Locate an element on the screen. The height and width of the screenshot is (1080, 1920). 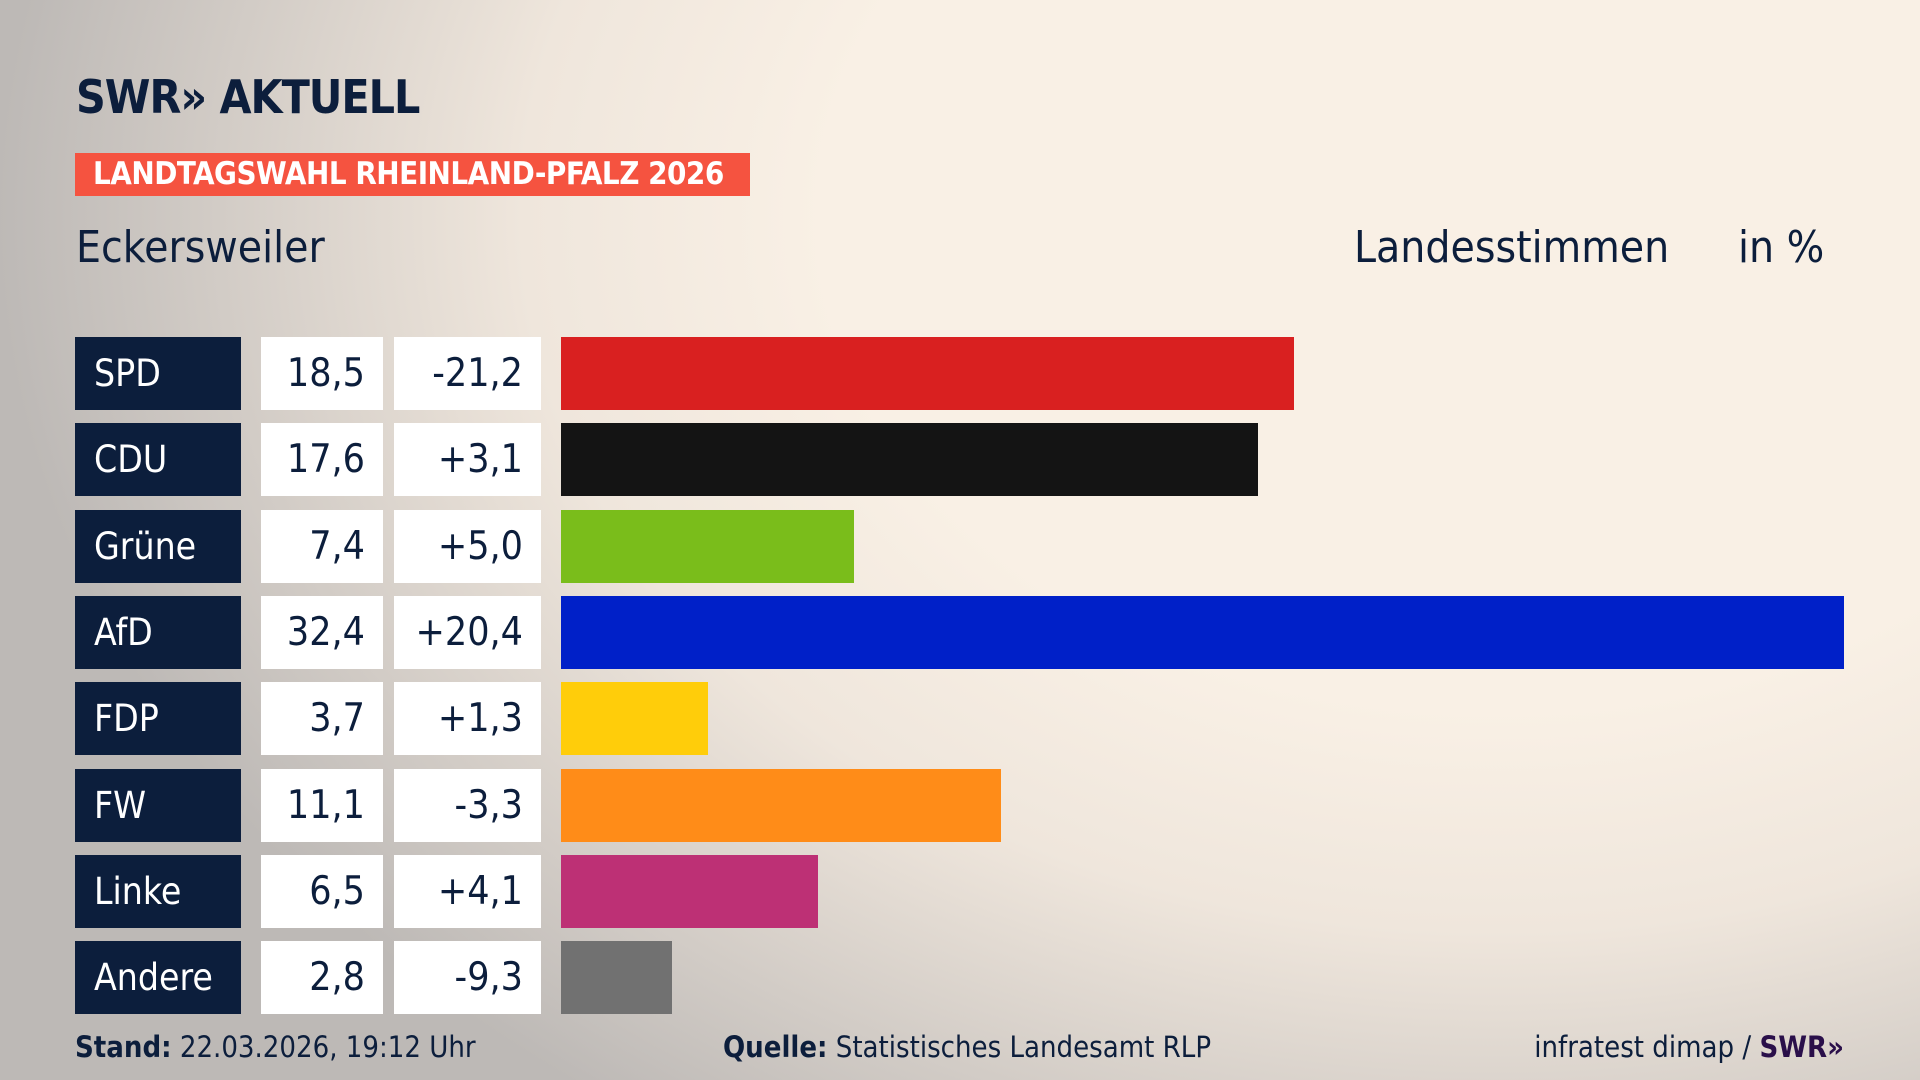
value-label: 7,4 is located at coordinates (322, 546).